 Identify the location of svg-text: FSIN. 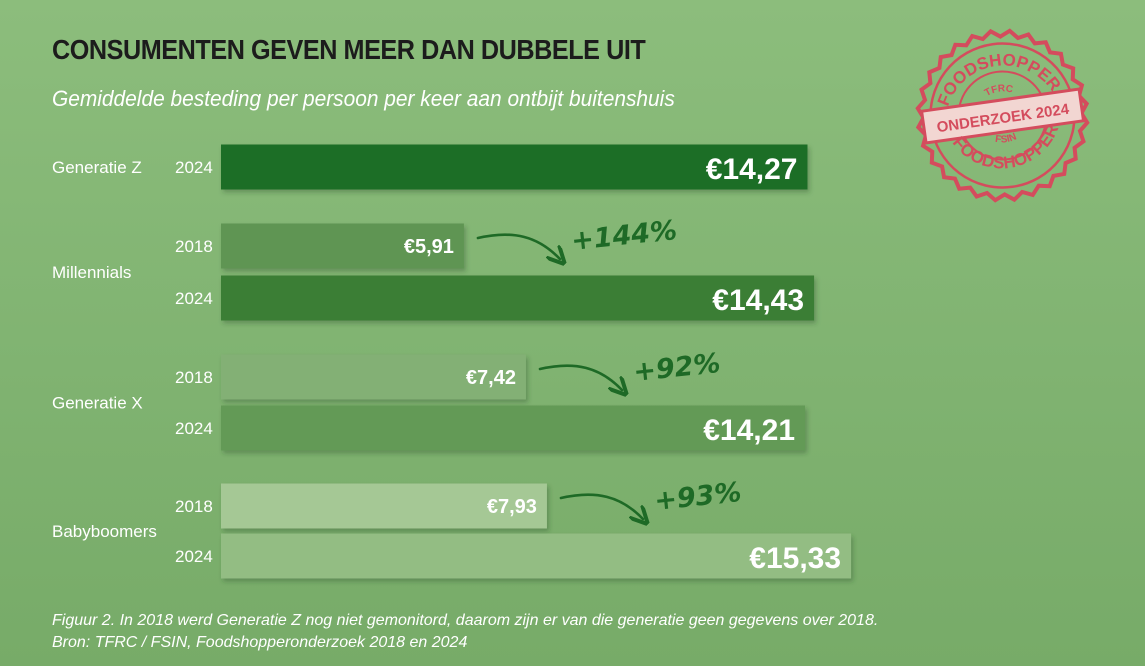
(1005, 139).